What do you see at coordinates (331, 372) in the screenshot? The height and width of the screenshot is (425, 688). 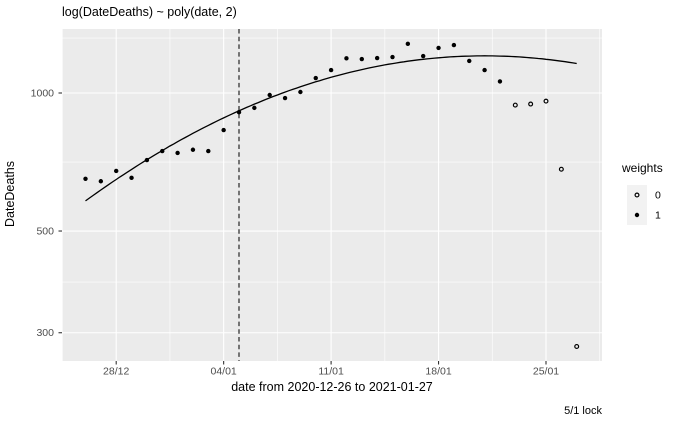 I see `x-tick-label: 11/01` at bounding box center [331, 372].